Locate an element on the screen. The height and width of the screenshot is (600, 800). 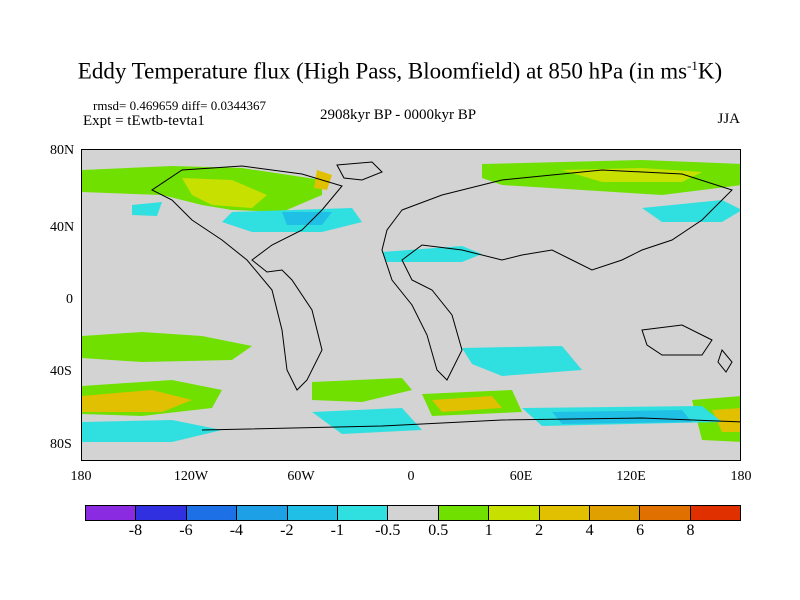
colorbar-label: 8 is located at coordinates (690, 530).